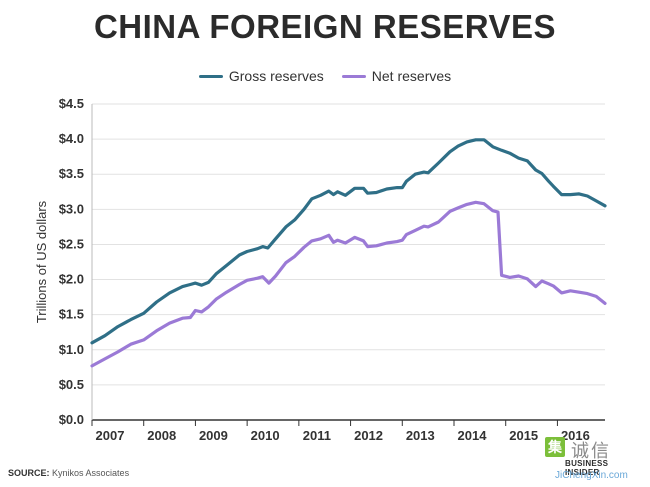  What do you see at coordinates (29, 473) in the screenshot?
I see `source-label: SOURCE:` at bounding box center [29, 473].